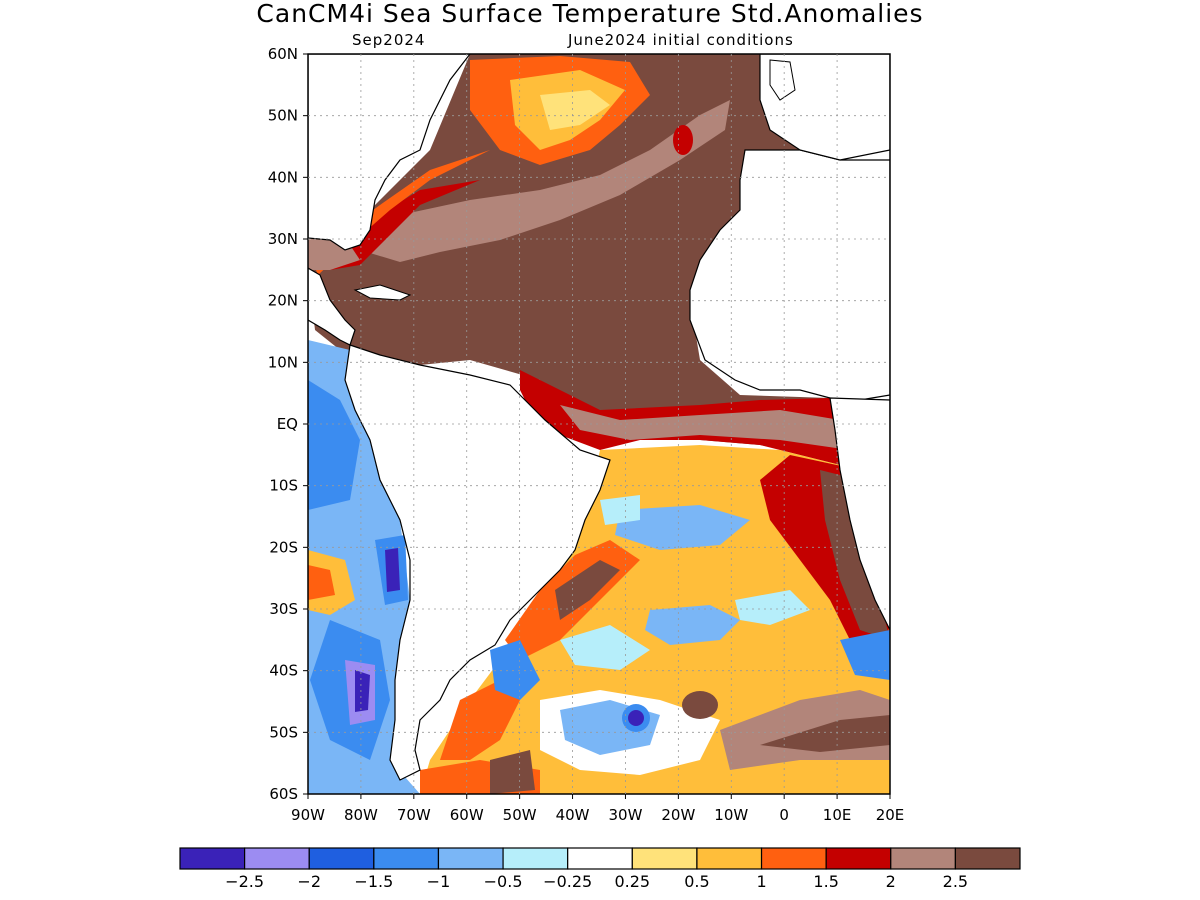 The width and height of the screenshot is (1200, 900). I want to click on colorbar-labels: −2.5 −2 −1.5 −1 −0.5 −0.25 0.25 0.5 1 1.5 2 2.5, so click(596, 881).